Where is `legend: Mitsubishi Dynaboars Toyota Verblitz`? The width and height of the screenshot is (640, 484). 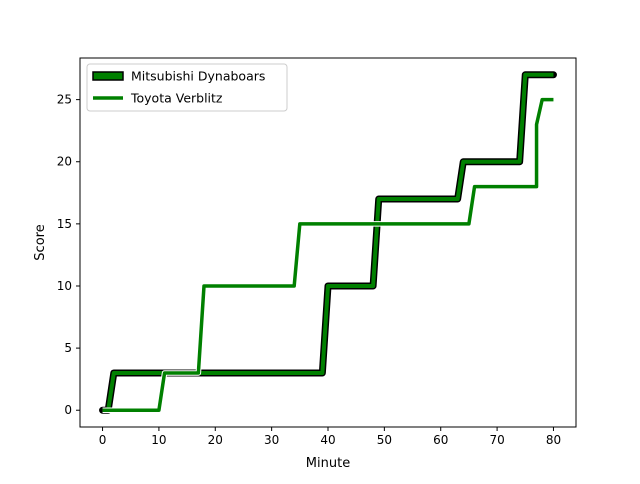 legend: Mitsubishi Dynaboars Toyota Verblitz is located at coordinates (187, 87).